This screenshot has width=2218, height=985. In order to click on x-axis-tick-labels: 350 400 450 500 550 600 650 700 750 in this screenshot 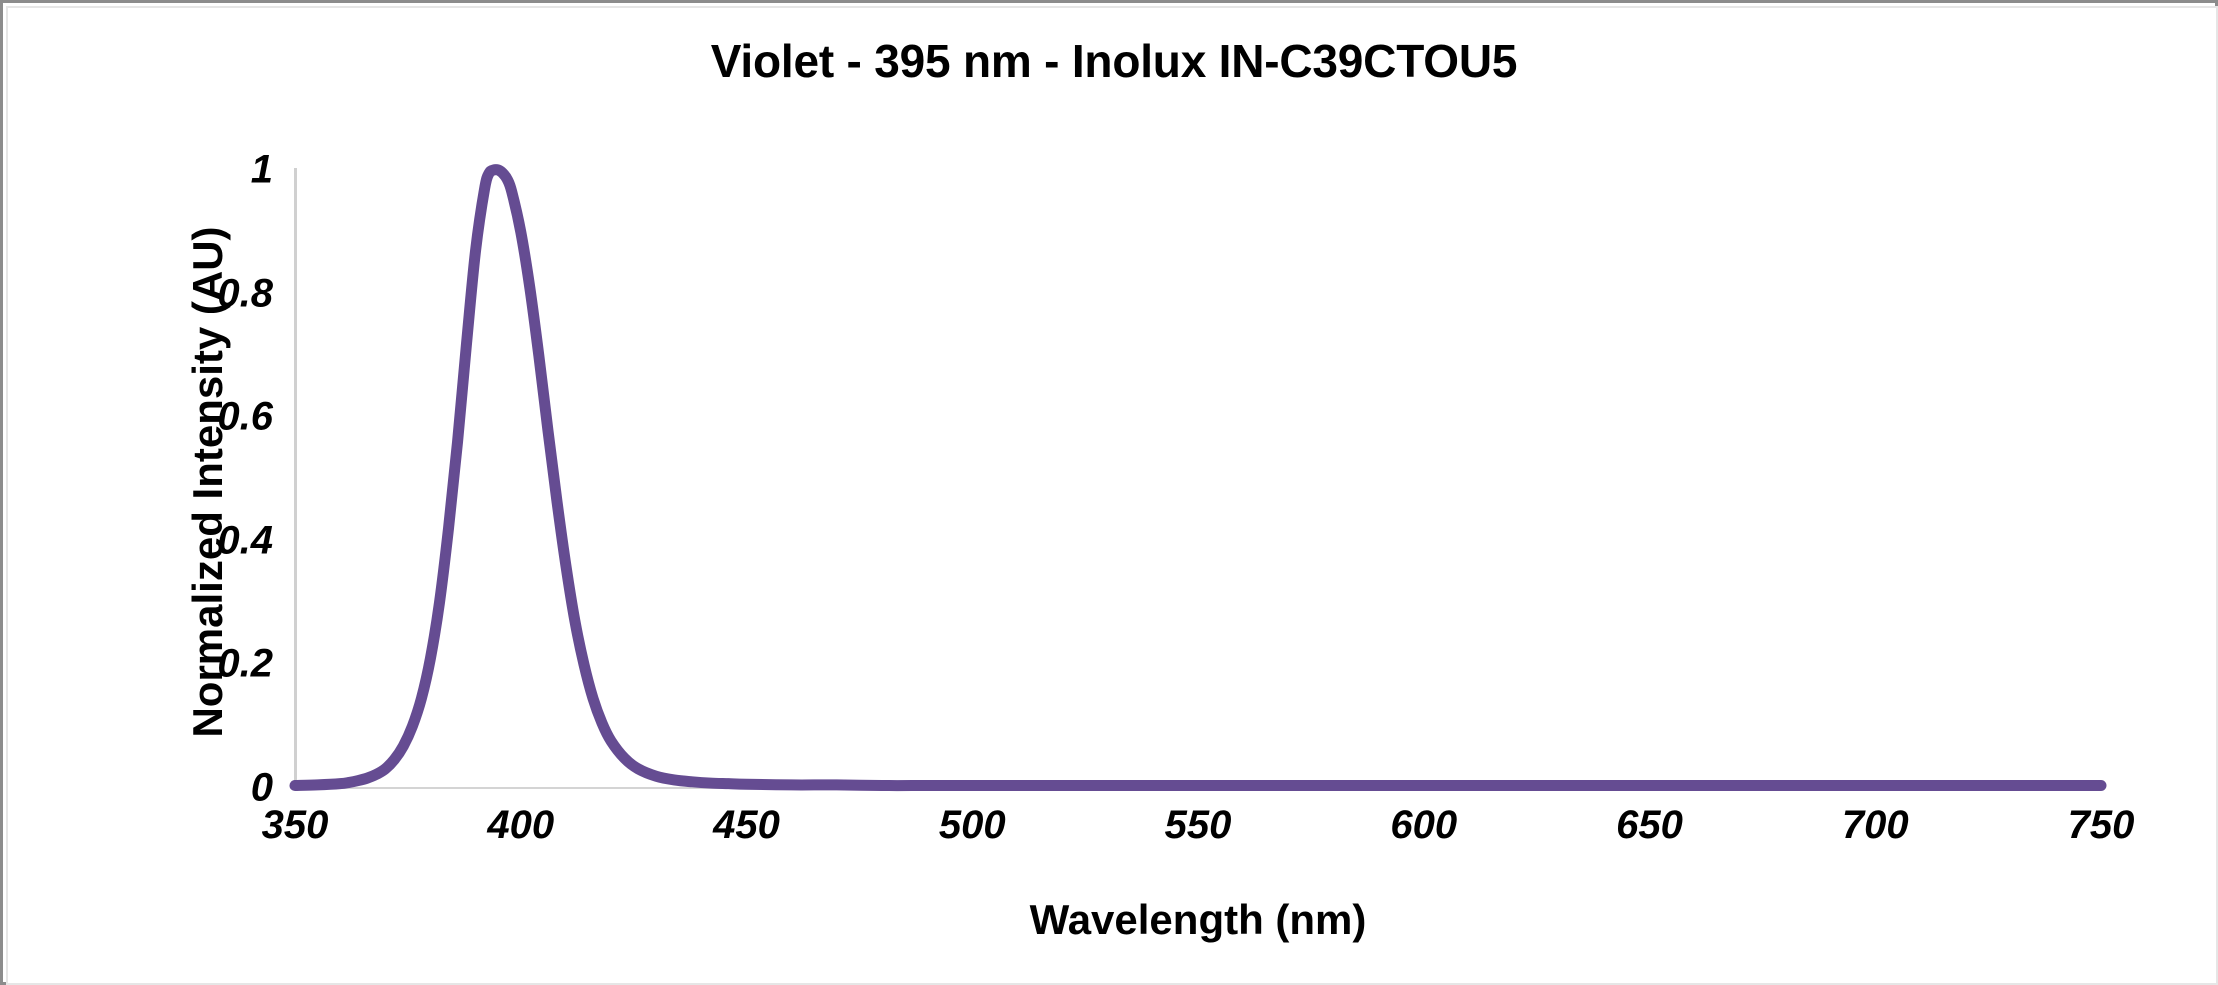, I will do `click(1198, 831)`.